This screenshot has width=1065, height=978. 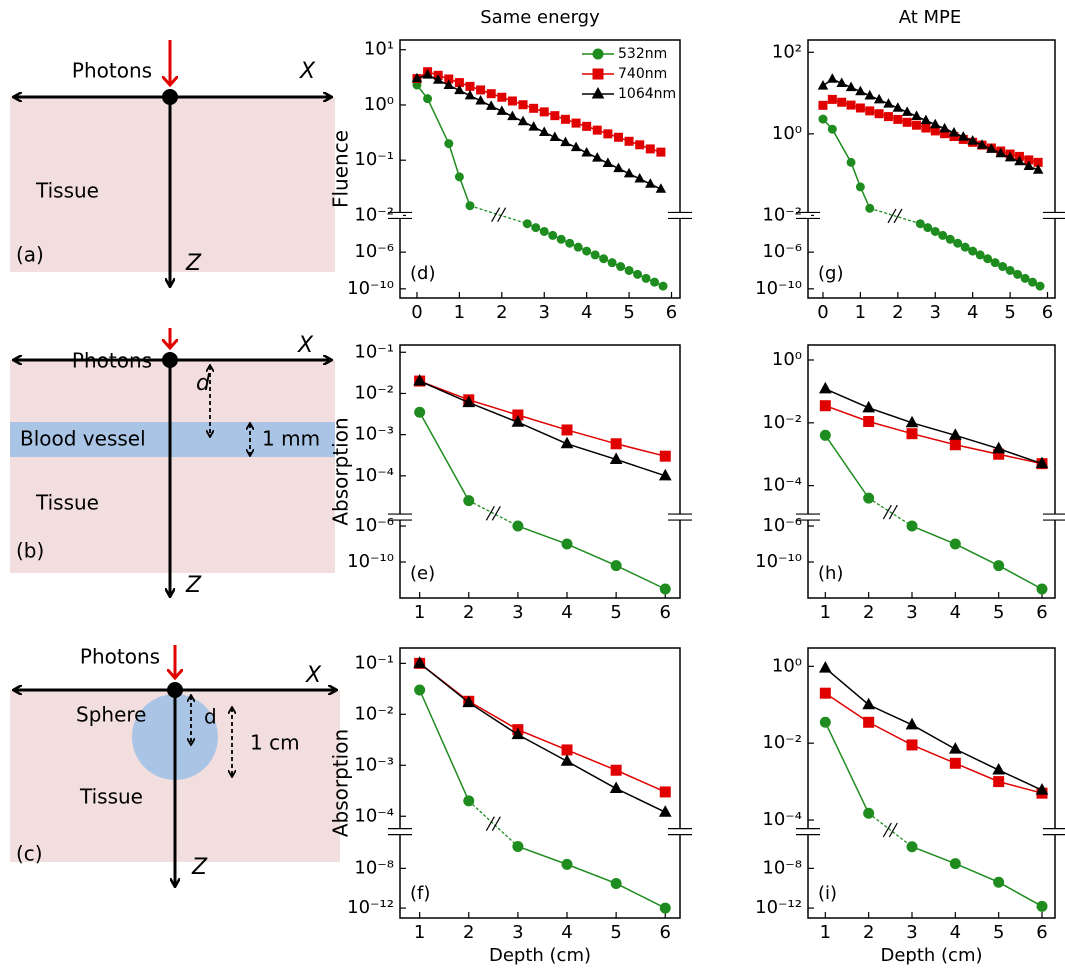 I want to click on y-tick-label: 10⁻⁸, so click(x=782, y=867).